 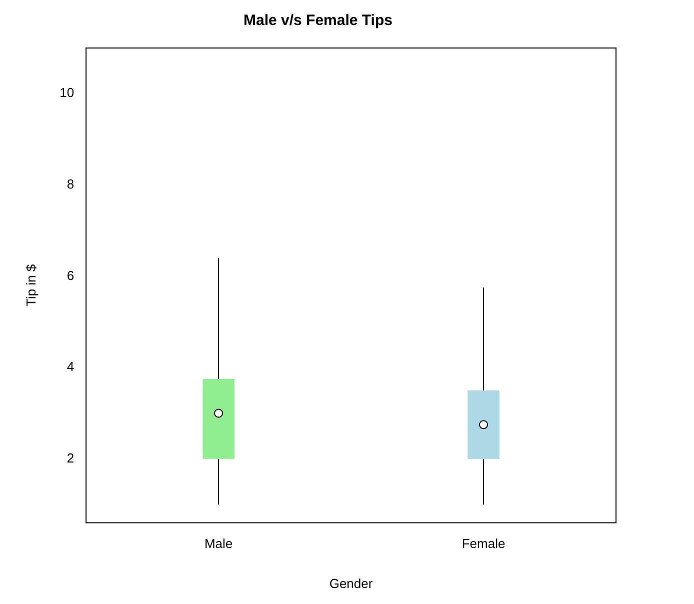 I want to click on x-axis-title: Gender, so click(x=351, y=583).